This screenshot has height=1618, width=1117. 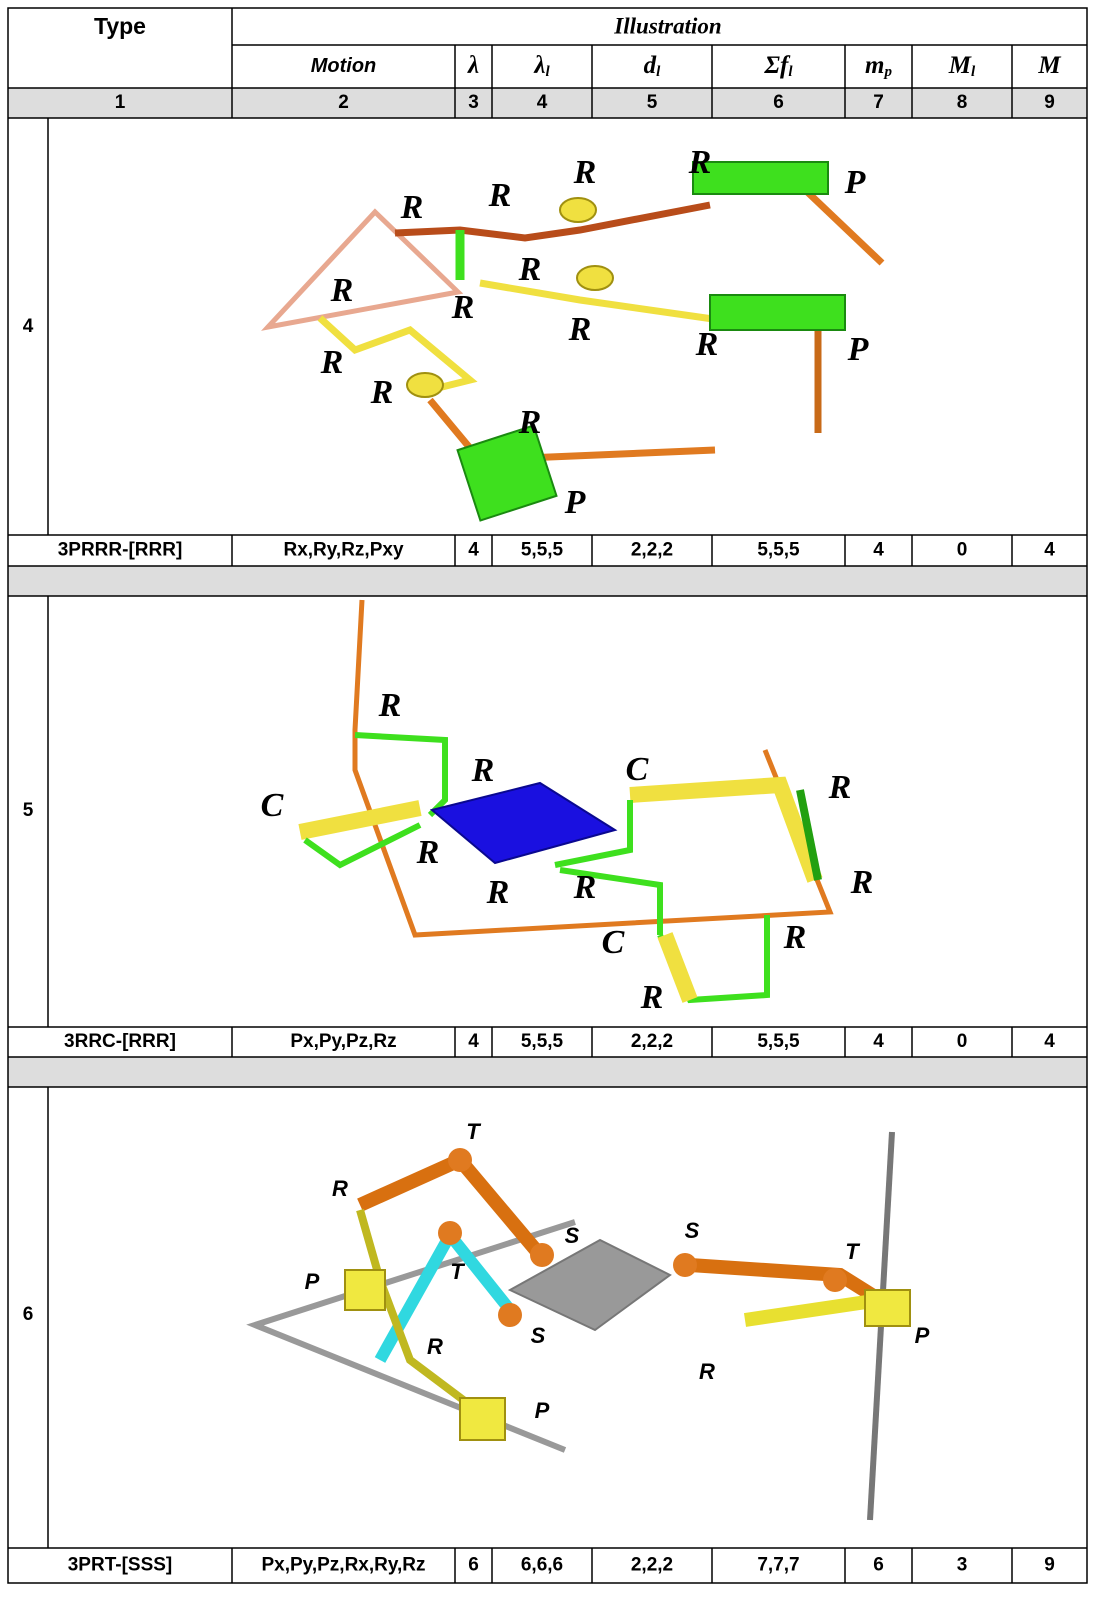 I want to click on column-number: 6, so click(x=778, y=102).